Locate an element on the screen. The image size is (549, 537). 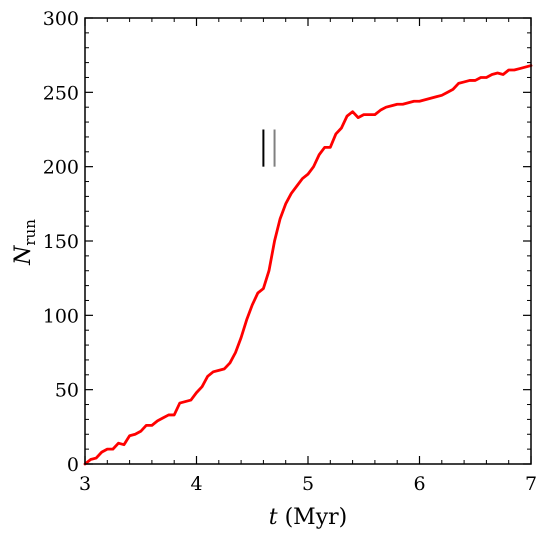
y-axis-label: Nrun is located at coordinates (25, 242).